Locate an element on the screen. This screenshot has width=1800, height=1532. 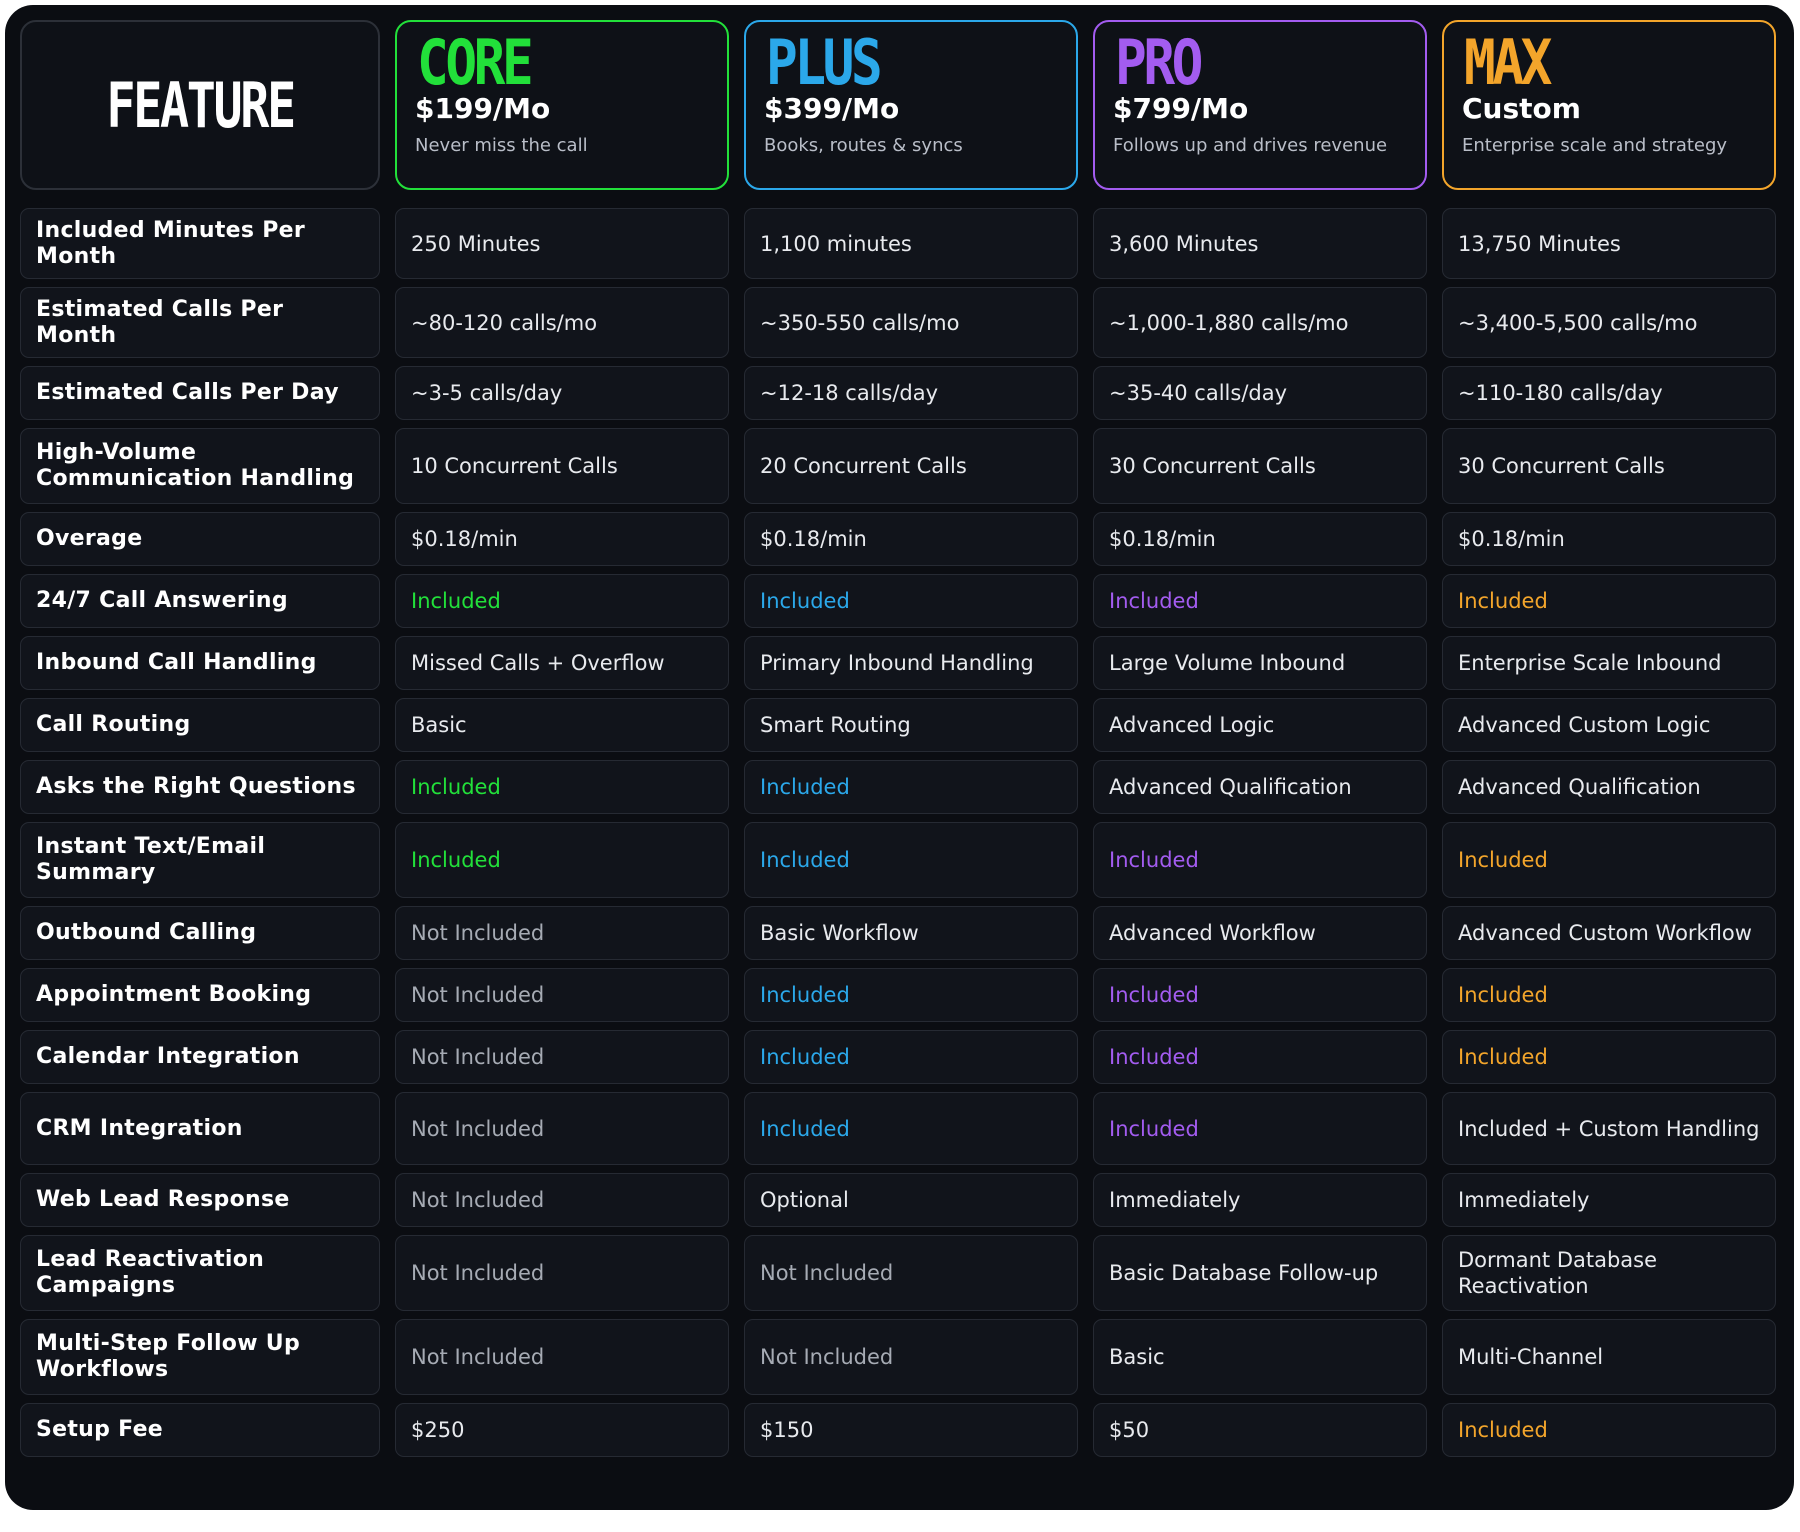
row-value-pro: 30 Concurrent Calls is located at coordinates (1260, 466).